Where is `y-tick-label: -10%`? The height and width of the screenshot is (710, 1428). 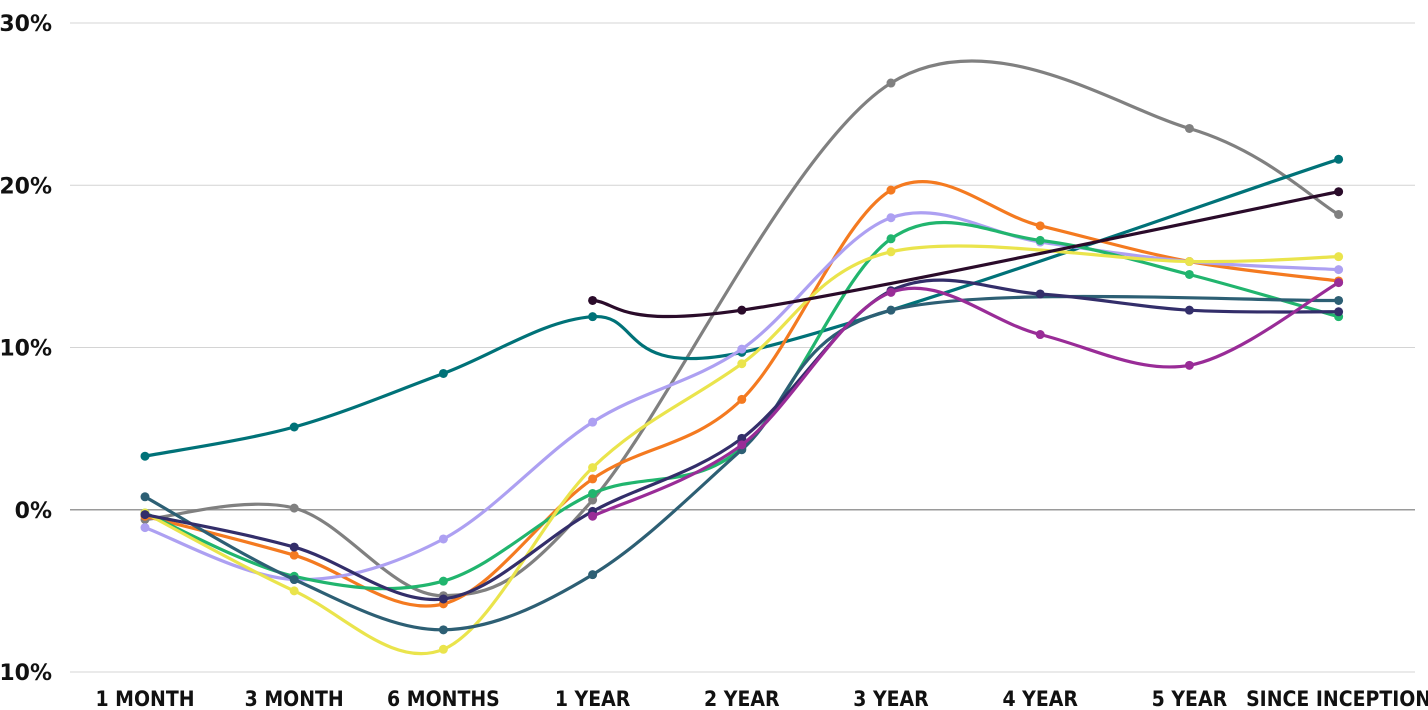 y-tick-label: -10% is located at coordinates (26, 673).